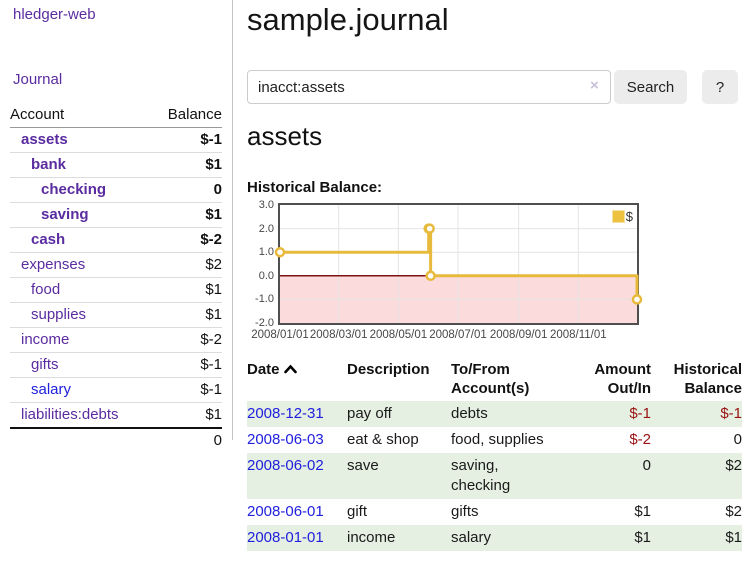  Describe the element at coordinates (116, 190) in the screenshot. I see `account-row: checking 0` at that location.